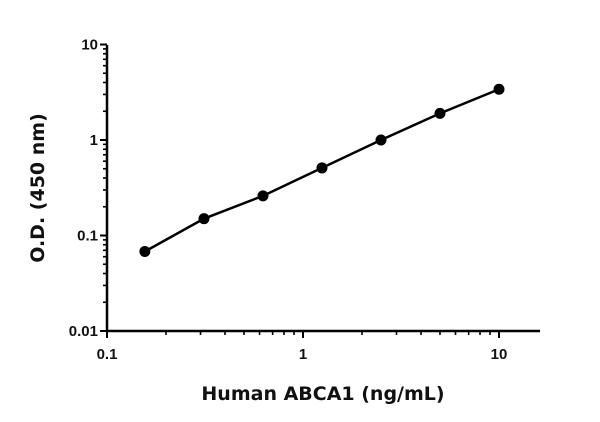 Image resolution: width=600 pixels, height=422 pixels. Describe the element at coordinates (38, 188) in the screenshot. I see `y-axis-title: O.D. (450 nm)` at that location.